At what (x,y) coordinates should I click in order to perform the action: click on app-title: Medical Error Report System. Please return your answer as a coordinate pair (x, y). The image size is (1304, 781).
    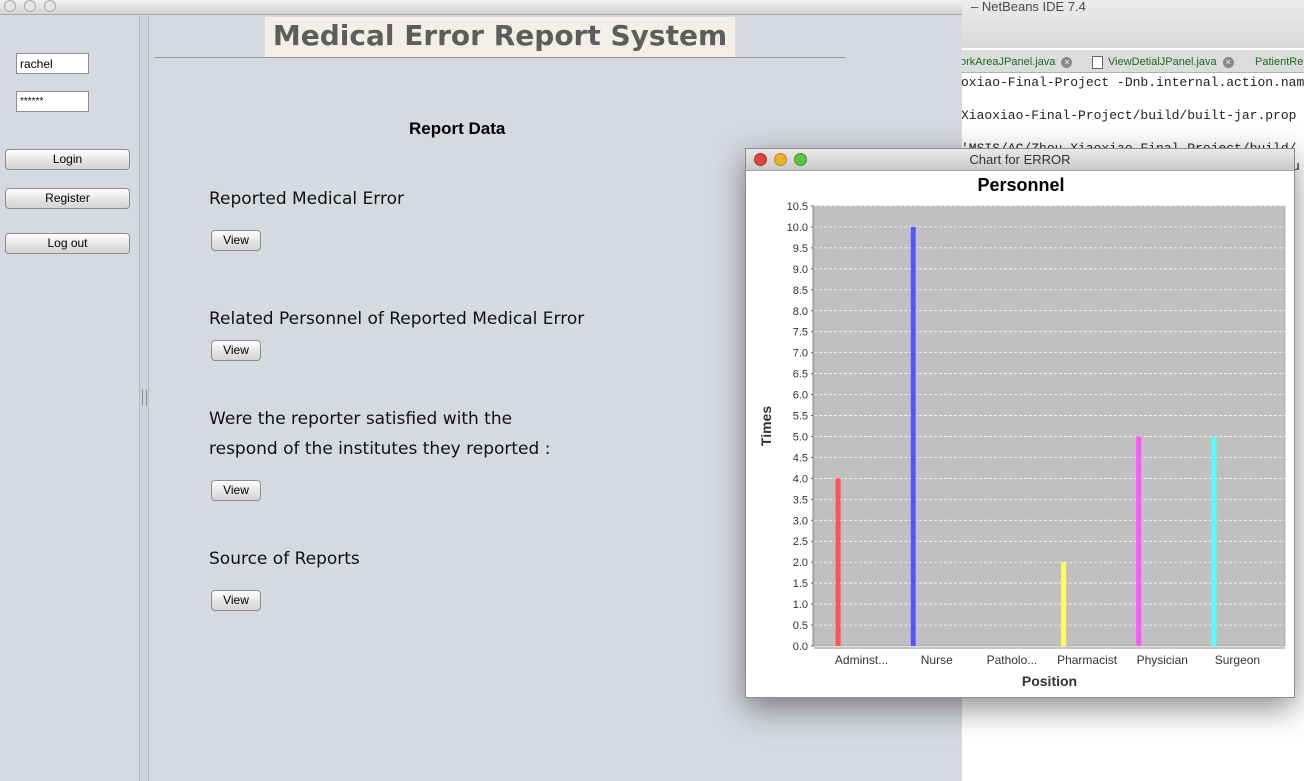
    Looking at the image, I should click on (500, 35).